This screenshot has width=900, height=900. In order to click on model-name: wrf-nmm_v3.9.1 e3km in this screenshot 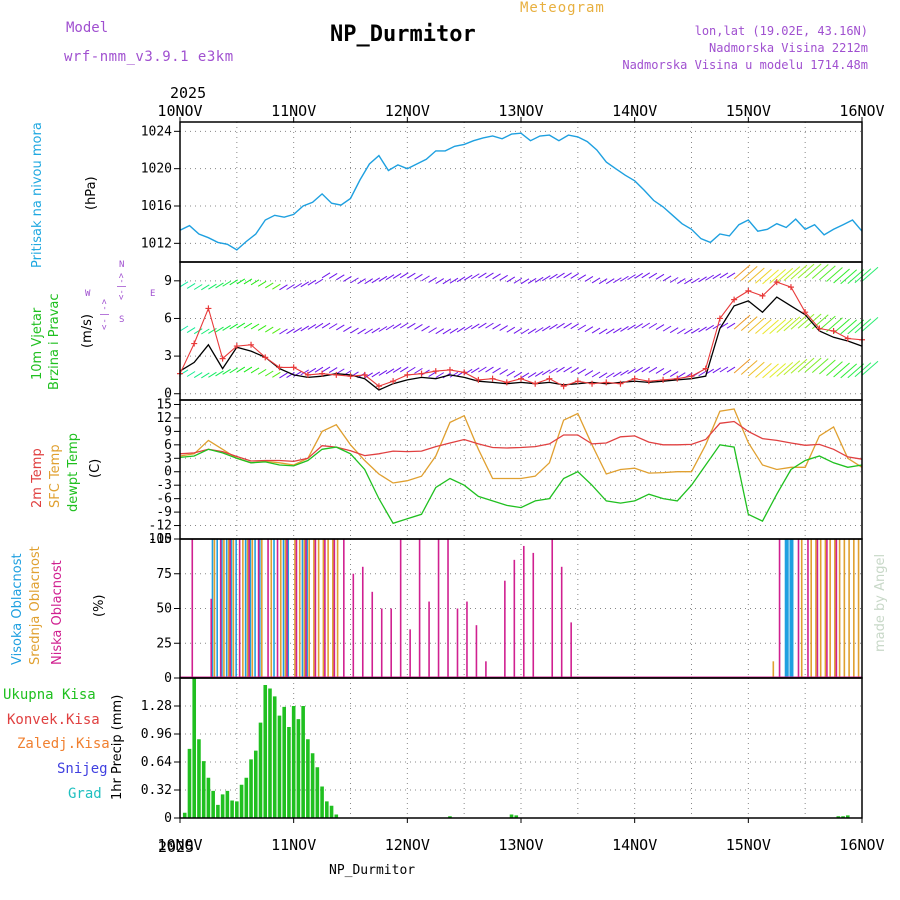, I will do `click(149, 57)`.